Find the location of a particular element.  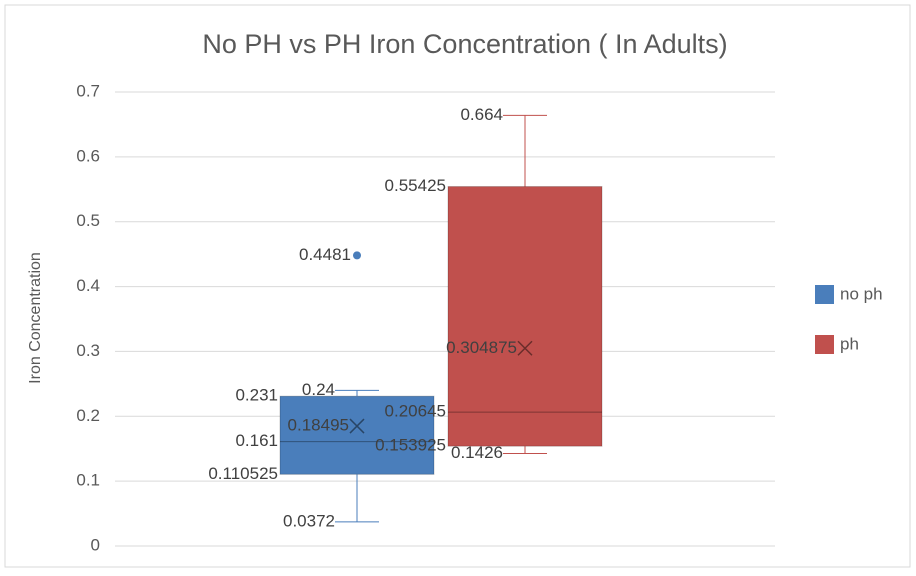

y-tick-label: 0.6 is located at coordinates (88, 155).